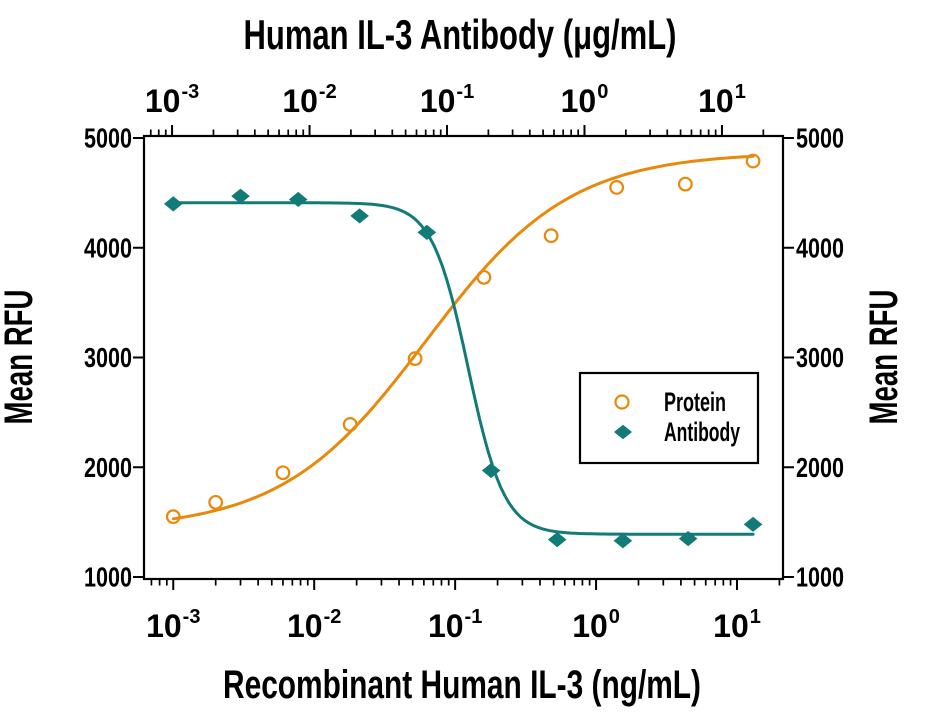 The width and height of the screenshot is (927, 714). I want to click on x-axis-label: Recombinant Human IL-3 (ng/mL), so click(462, 685).